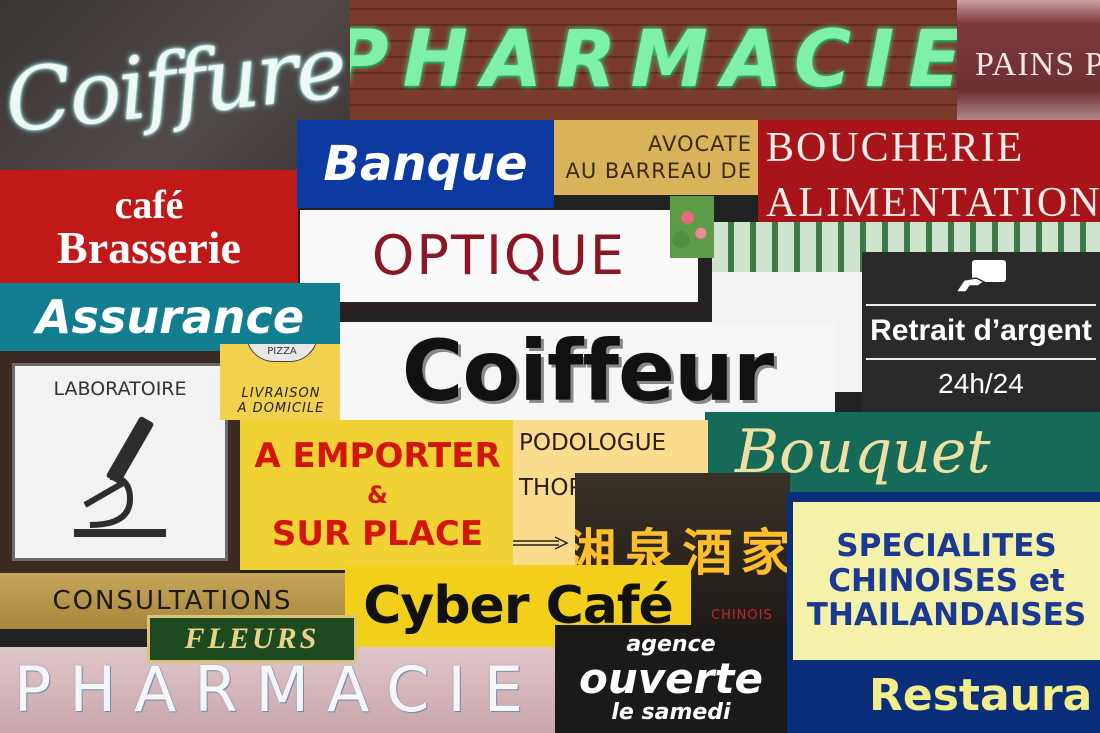 The image size is (1100, 733). Describe the element at coordinates (981, 383) in the screenshot. I see `hours-text: 24h/24` at that location.